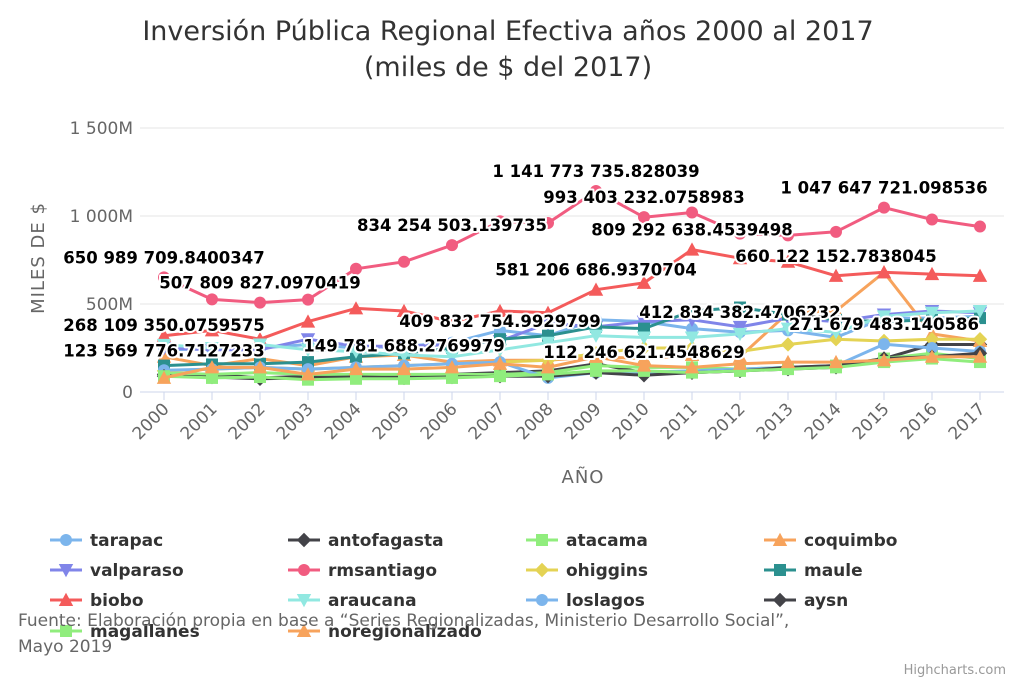 The height and width of the screenshot is (683, 1024). What do you see at coordinates (404, 347) in the screenshot?
I see `point-valparaso-2005` at bounding box center [404, 347].